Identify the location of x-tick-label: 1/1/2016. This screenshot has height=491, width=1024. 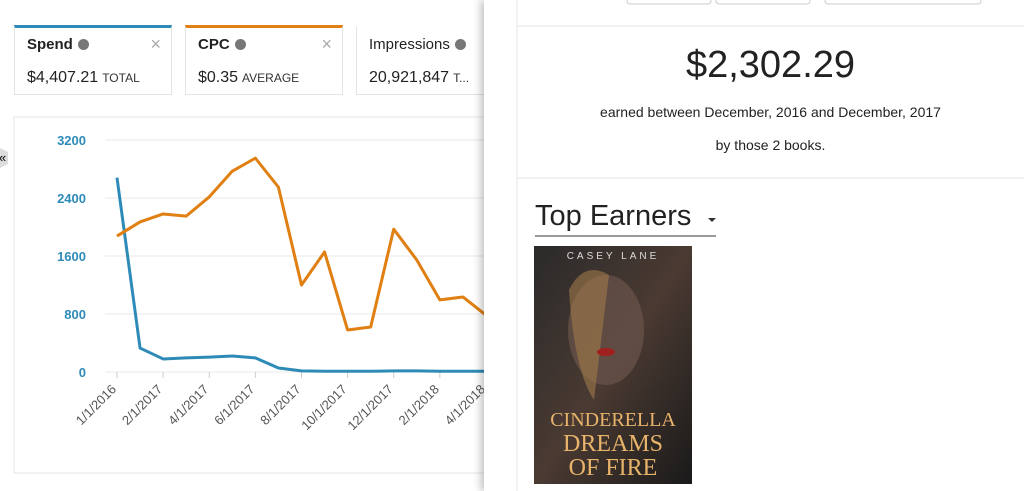
(96, 405).